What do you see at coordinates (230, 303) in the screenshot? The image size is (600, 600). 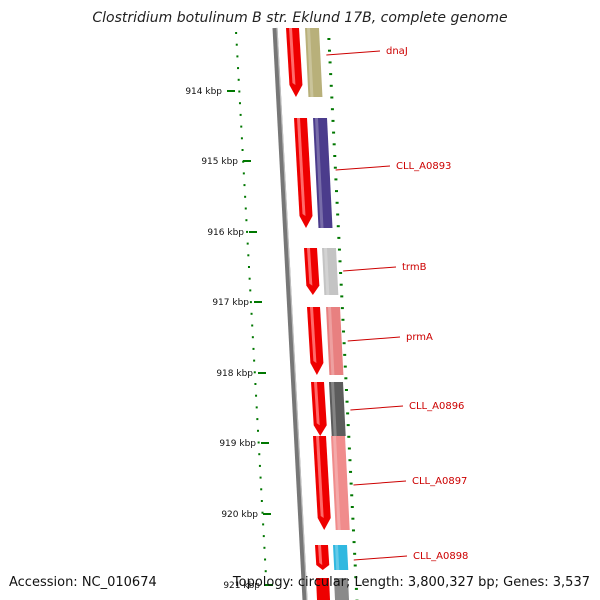 I see `kbp-tick-label: 917 kbp` at bounding box center [230, 303].